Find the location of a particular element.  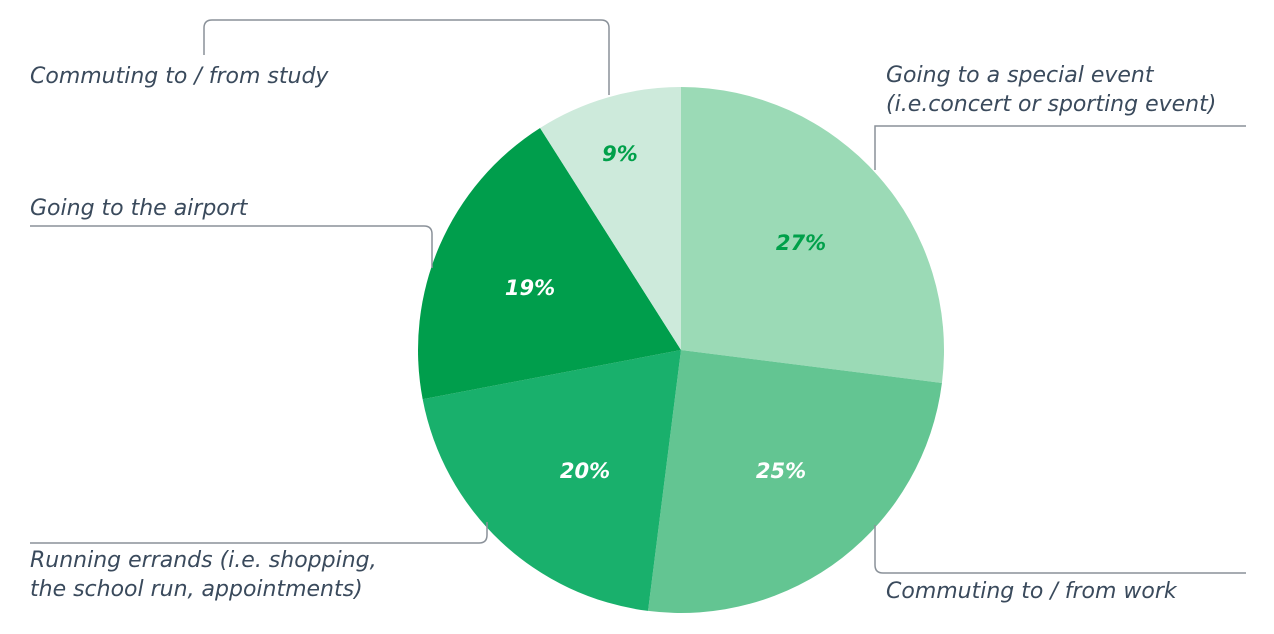

slice-category-label-line: Commuting to / from work is located at coordinates (1032, 591).